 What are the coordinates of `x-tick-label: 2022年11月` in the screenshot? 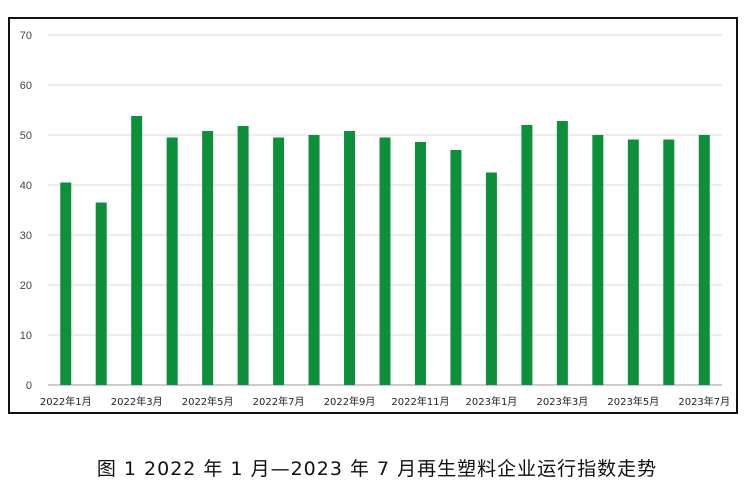 It's located at (420, 401).